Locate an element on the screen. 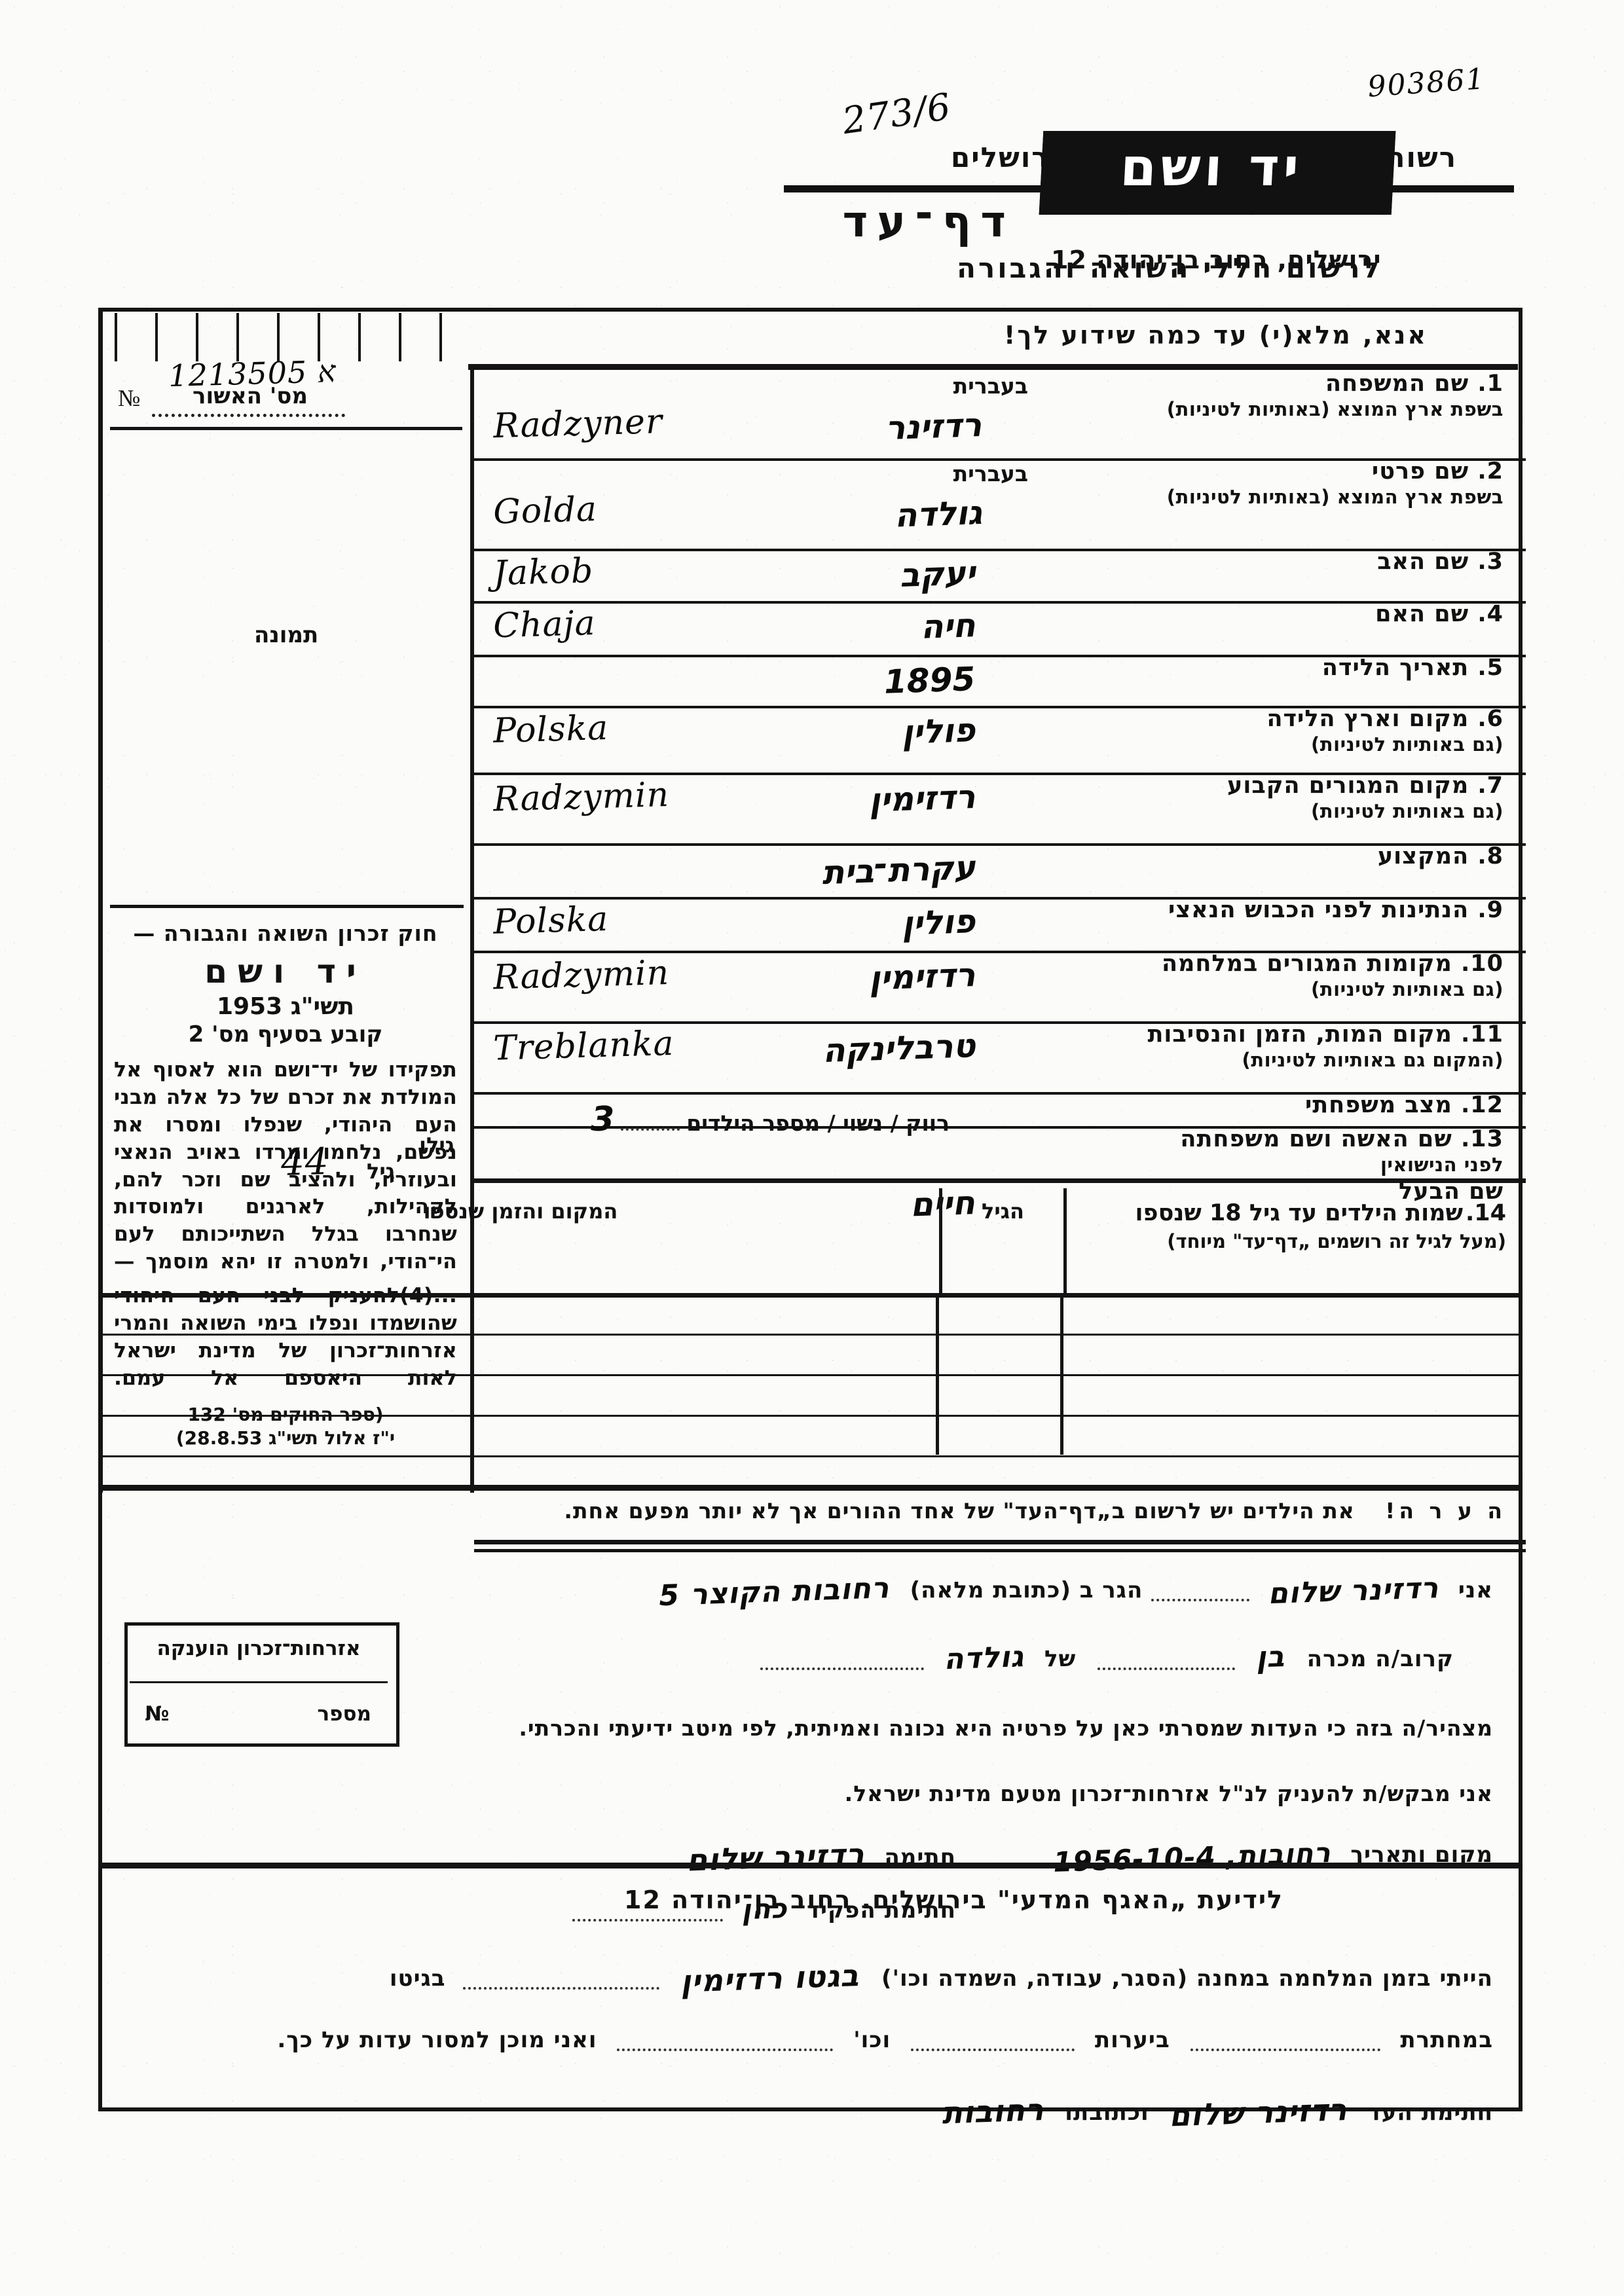  section14-number: 14. is located at coordinates (1485, 1213).